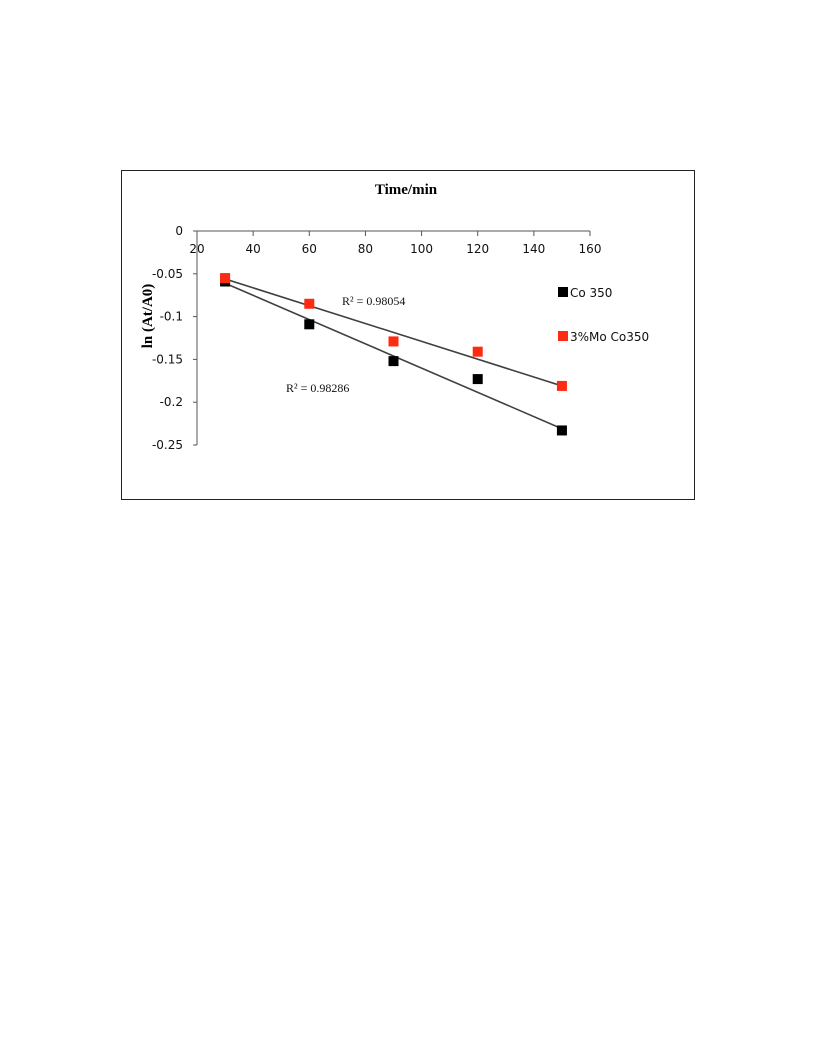 The width and height of the screenshot is (816, 1056). I want to click on legend: Co 350 3%Mo Co350, so click(603, 315).